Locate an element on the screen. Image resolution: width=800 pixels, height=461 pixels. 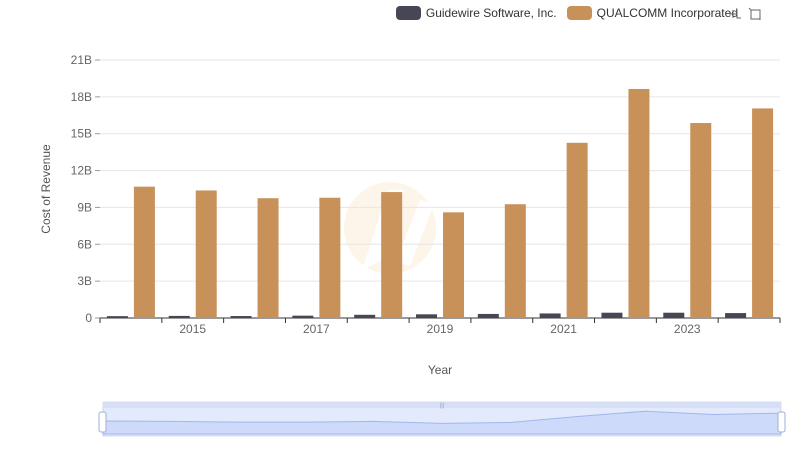
bar-qualcomm-2023 is located at coordinates (701, 220).